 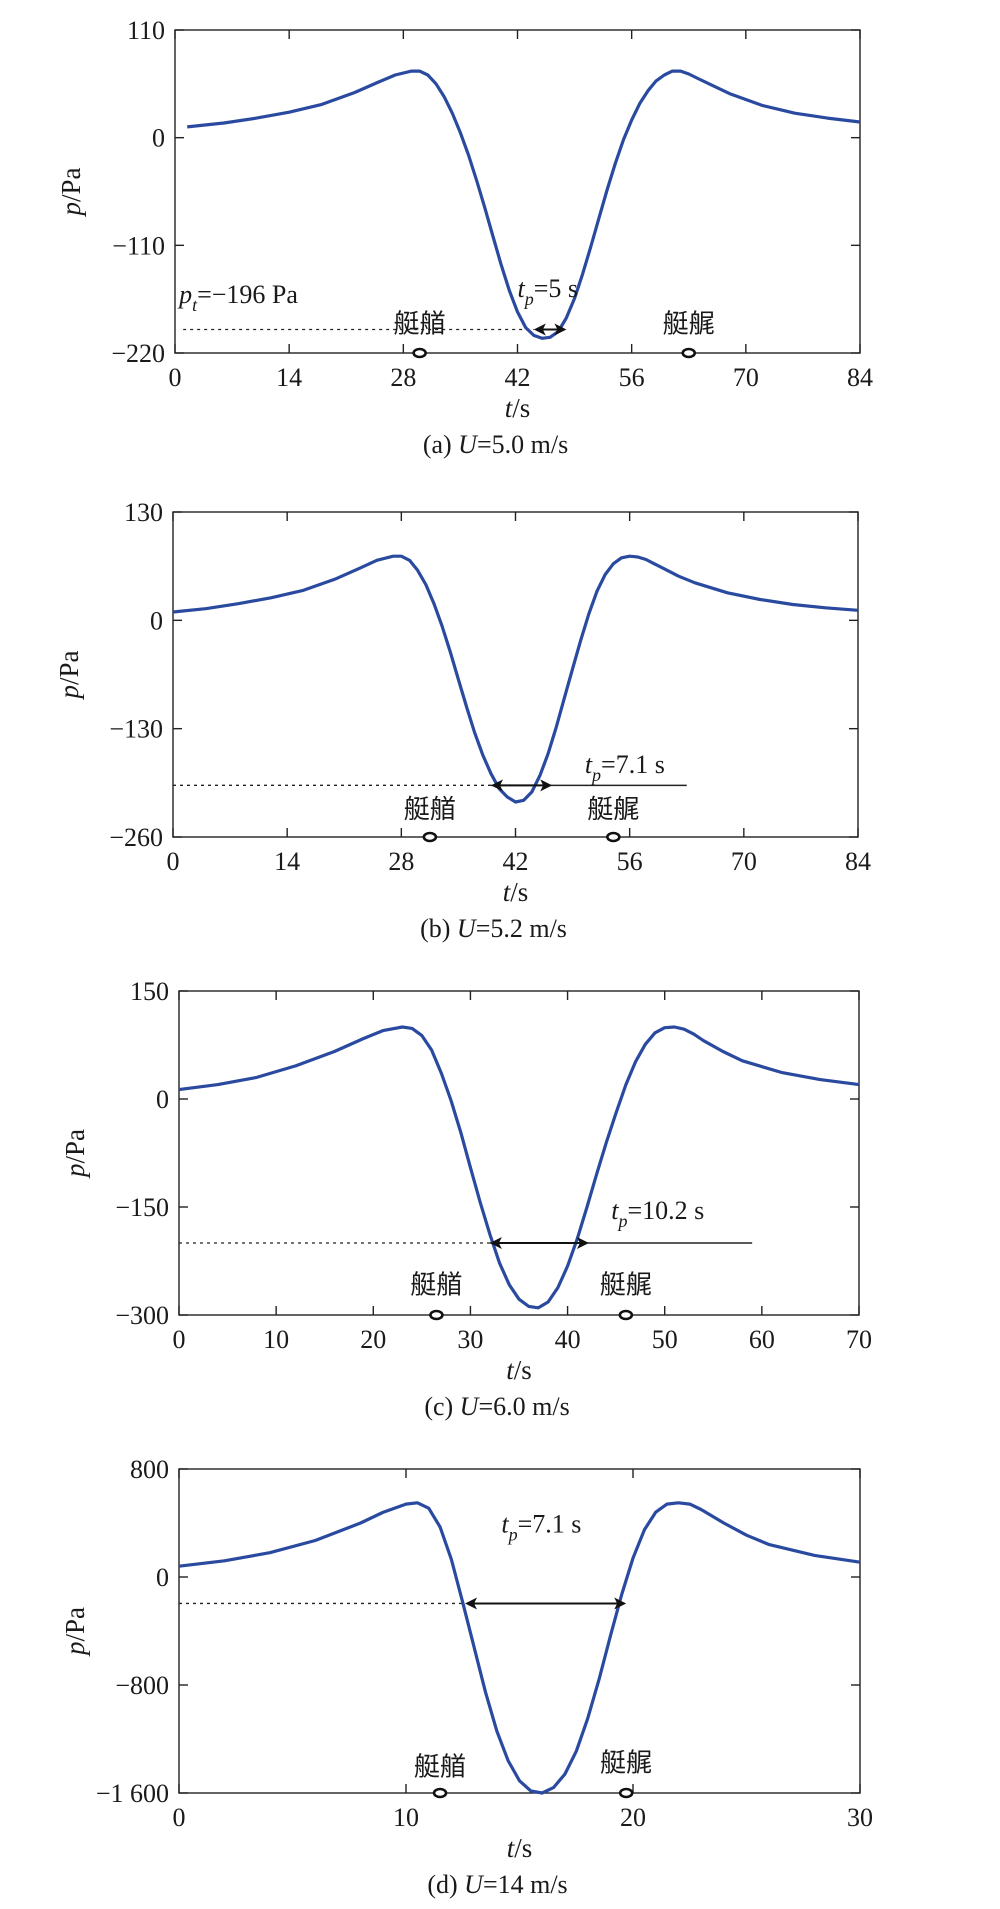 What do you see at coordinates (509, 408) in the screenshot?
I see `panel-a-x-axis-var: t` at bounding box center [509, 408].